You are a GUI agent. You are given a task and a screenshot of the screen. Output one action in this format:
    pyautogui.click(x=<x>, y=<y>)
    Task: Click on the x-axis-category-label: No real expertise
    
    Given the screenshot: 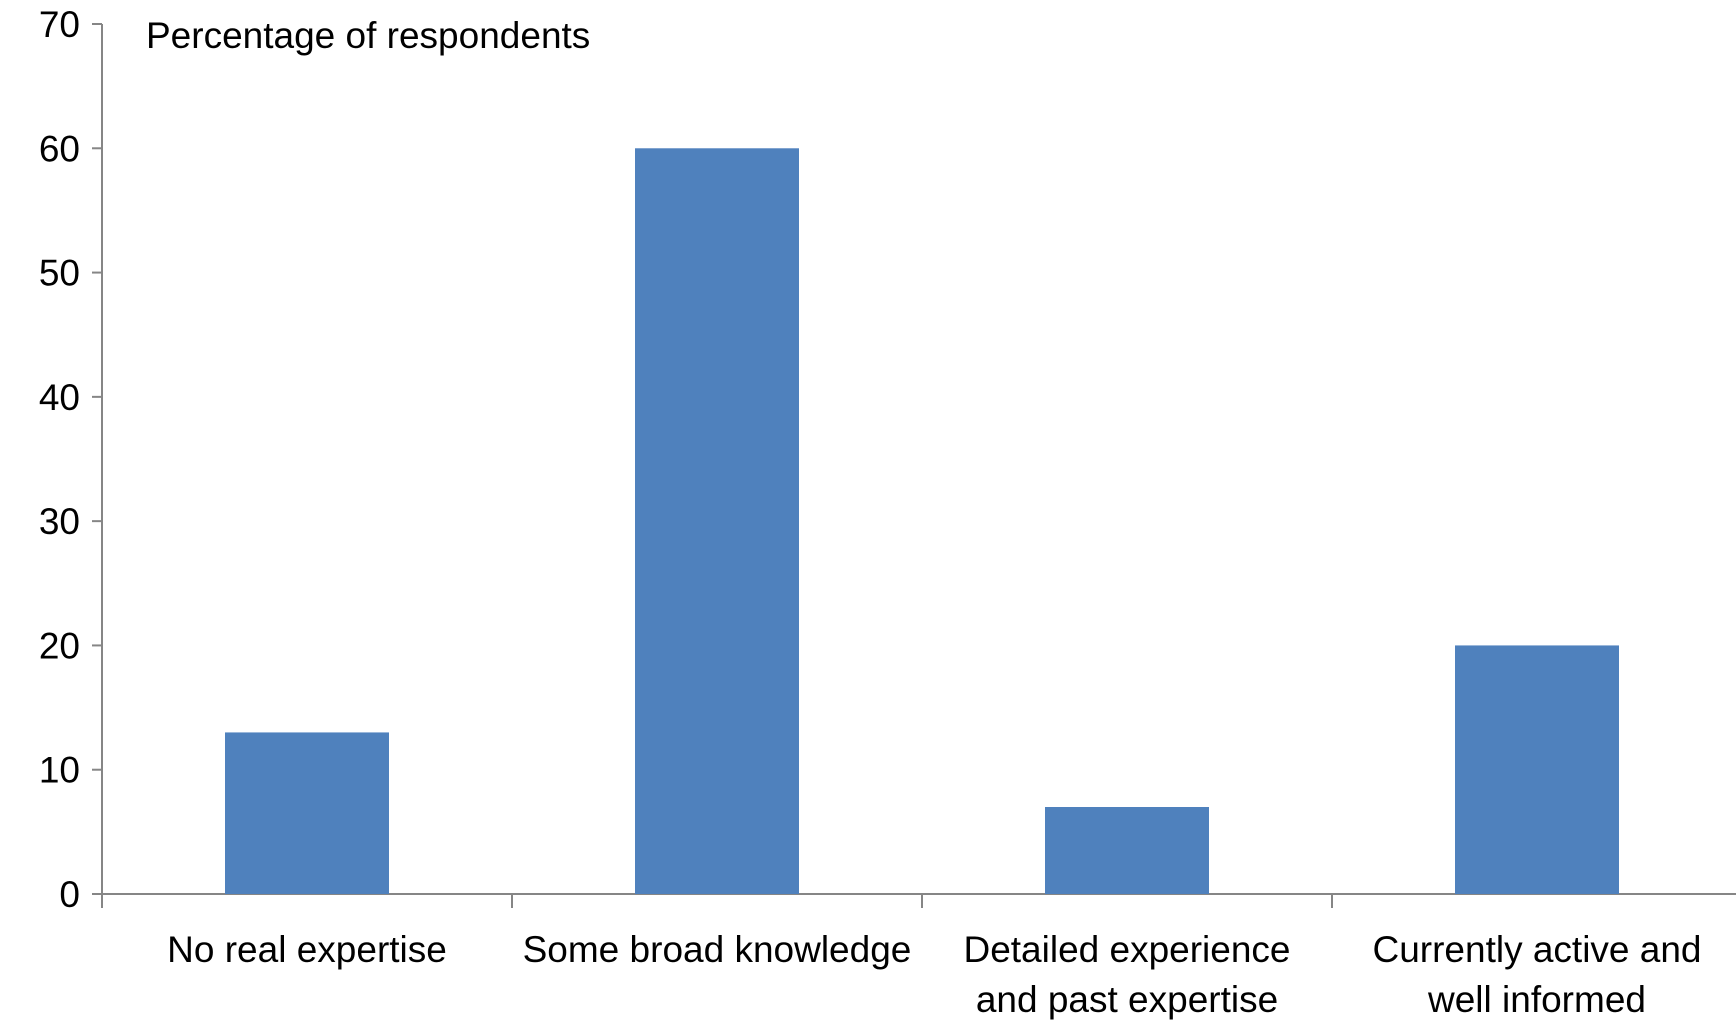 What is the action you would take?
    pyautogui.click(x=307, y=949)
    